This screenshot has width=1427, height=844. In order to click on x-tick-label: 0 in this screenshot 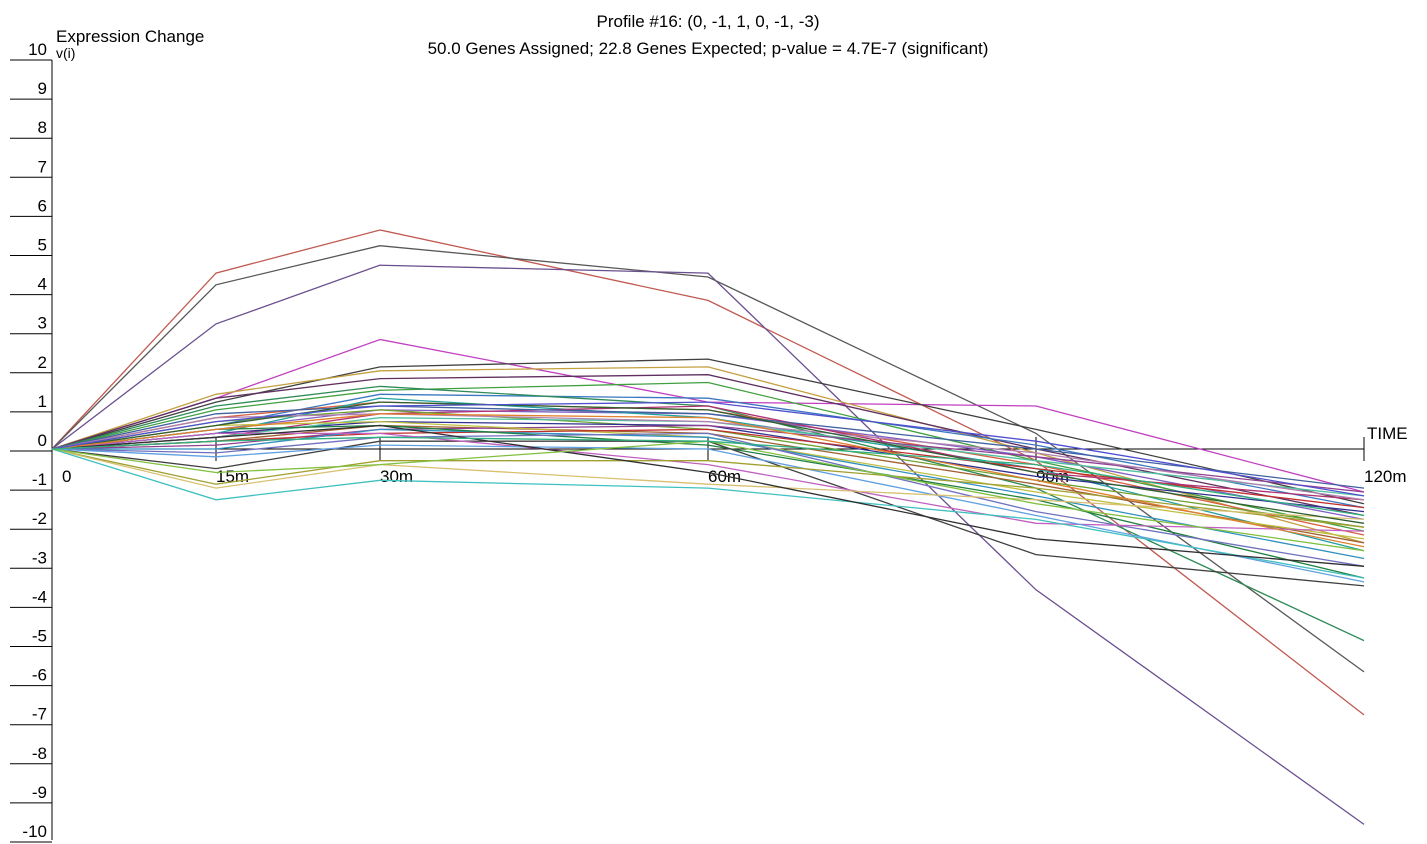, I will do `click(66, 476)`.